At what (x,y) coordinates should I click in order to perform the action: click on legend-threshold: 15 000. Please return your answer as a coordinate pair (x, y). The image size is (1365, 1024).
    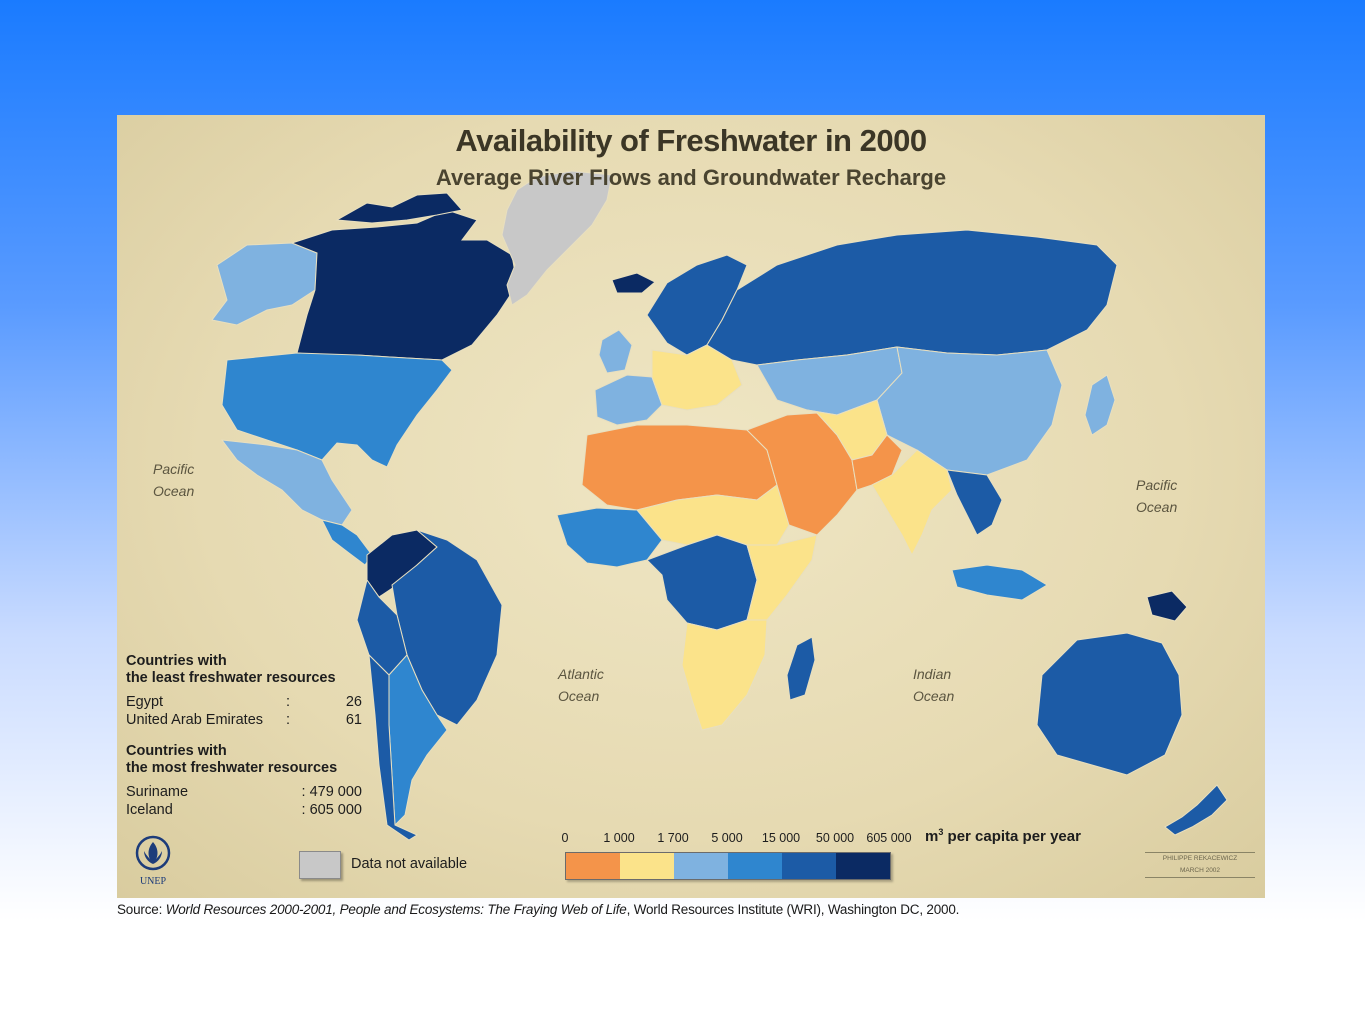
    Looking at the image, I should click on (781, 838).